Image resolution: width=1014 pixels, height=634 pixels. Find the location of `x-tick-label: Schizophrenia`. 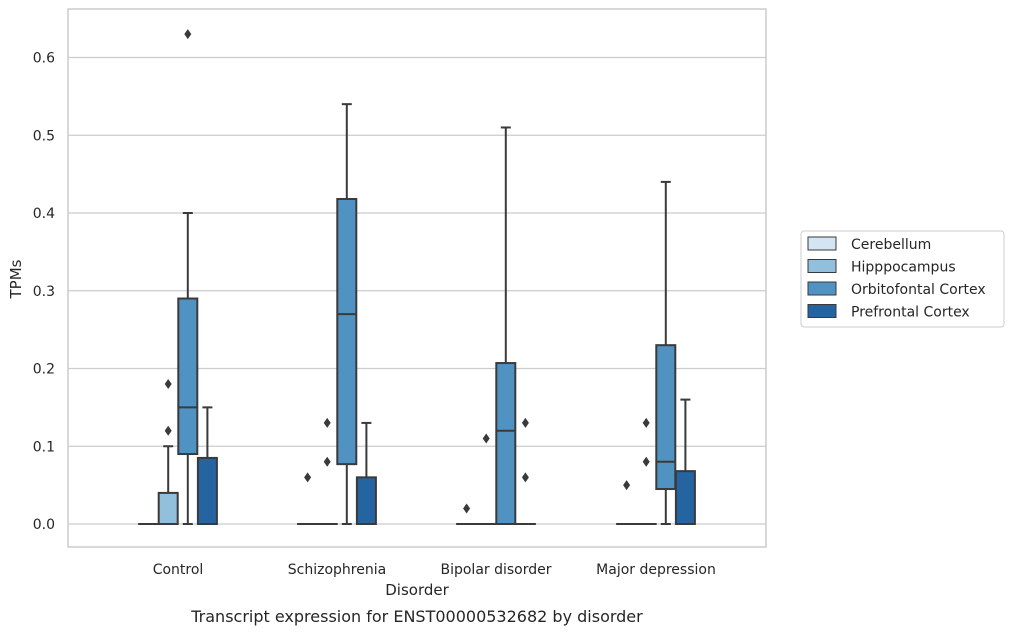

x-tick-label: Schizophrenia is located at coordinates (337, 570).